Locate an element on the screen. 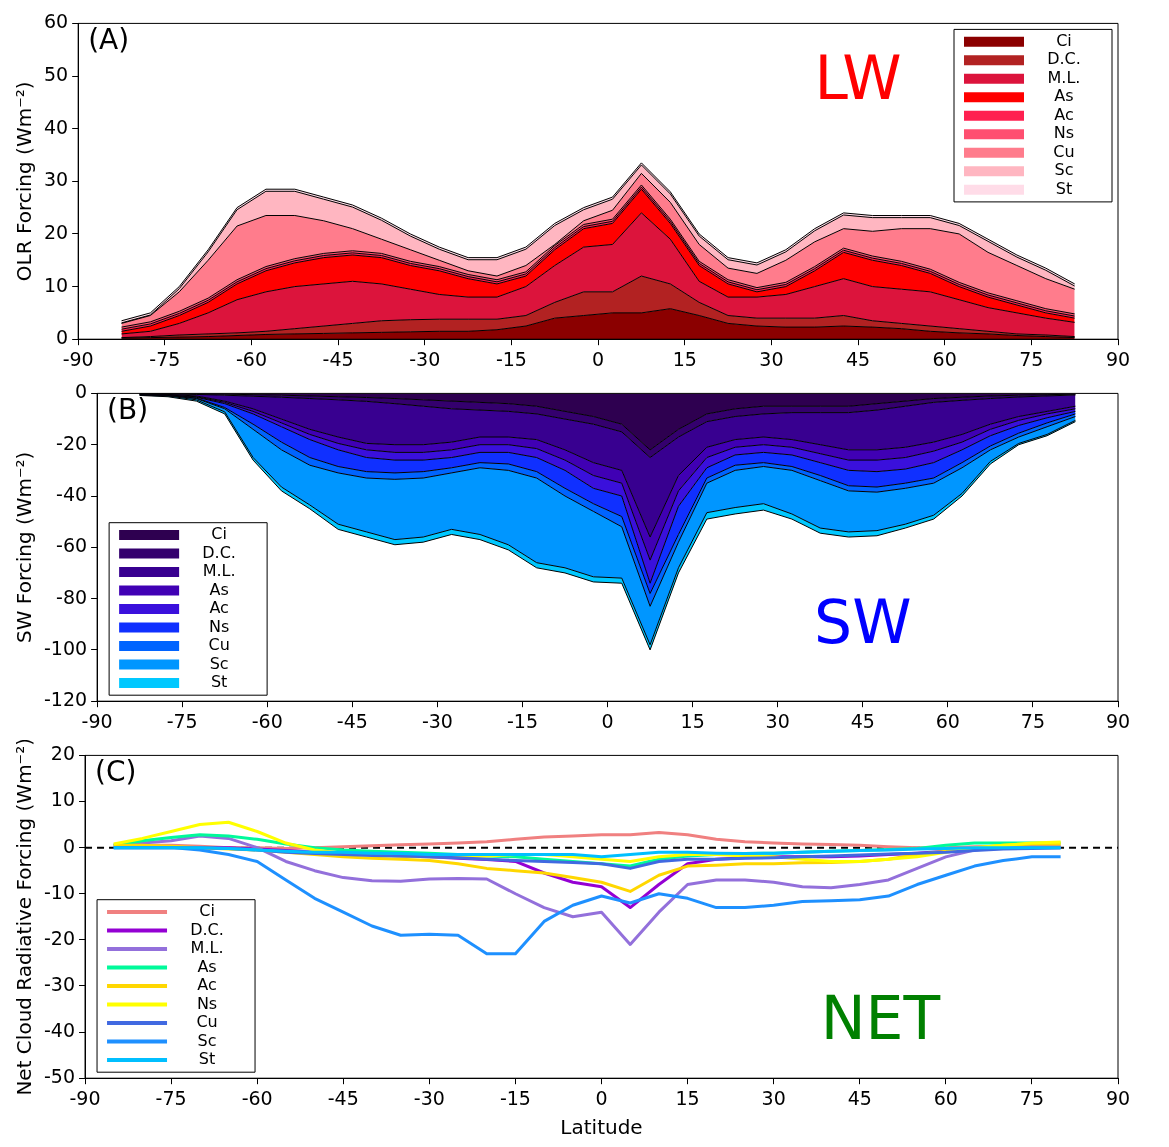 This screenshot has height=1147, width=1169. y-tick-label: -120 is located at coordinates (66, 699).